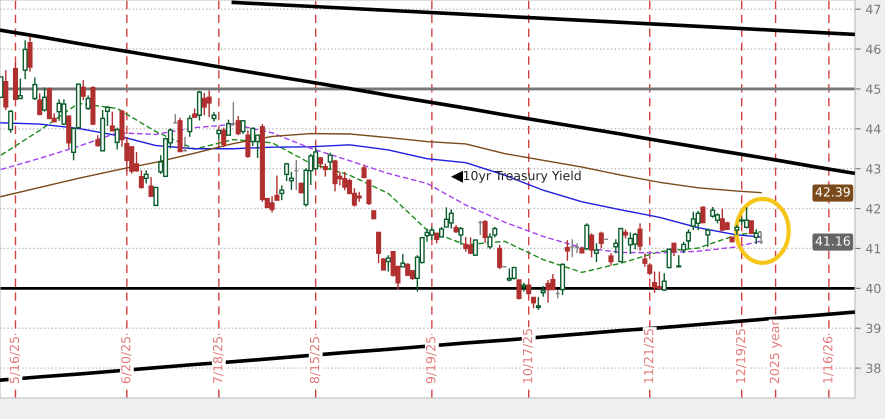 The width and height of the screenshot is (885, 419). Describe the element at coordinates (649, 356) in the screenshot. I see `x-tick-label: 11/21/25` at that location.